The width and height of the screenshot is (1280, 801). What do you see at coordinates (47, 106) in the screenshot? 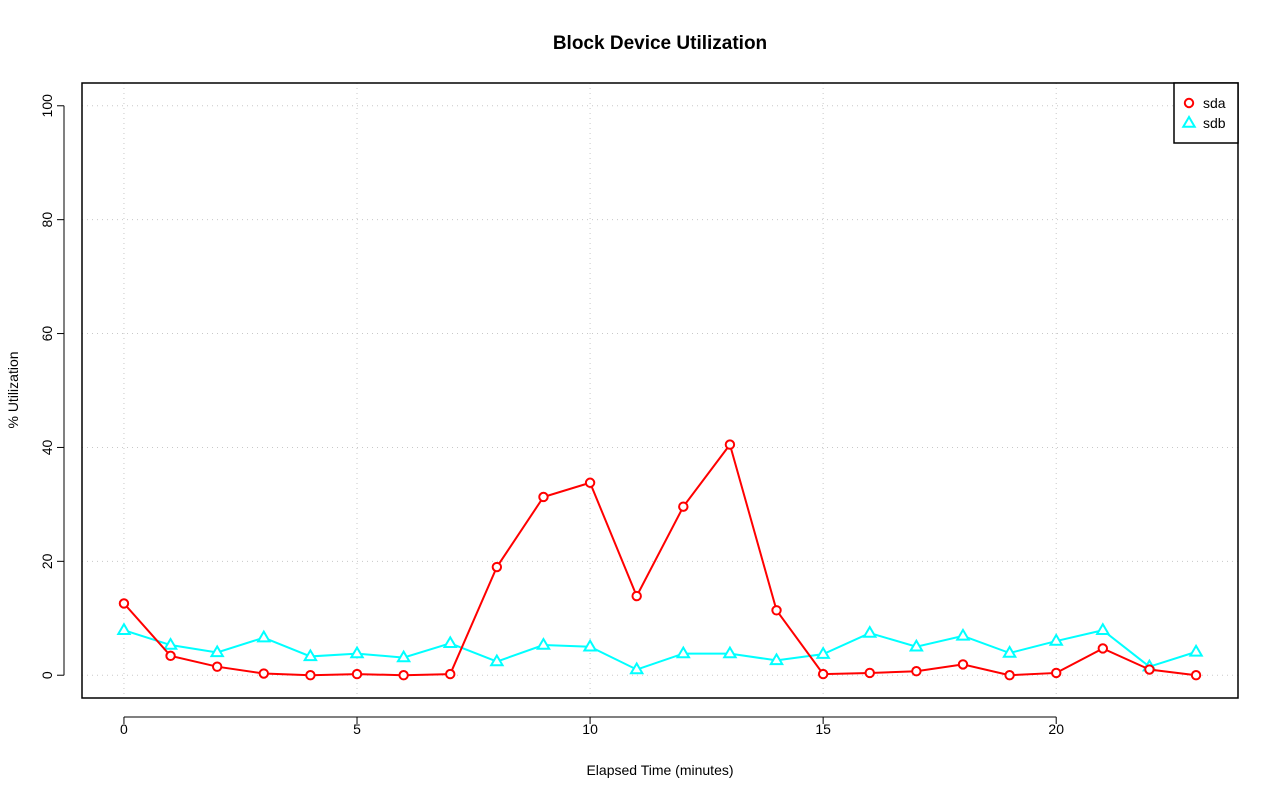
I see `y-tick-label: 100` at bounding box center [47, 106].